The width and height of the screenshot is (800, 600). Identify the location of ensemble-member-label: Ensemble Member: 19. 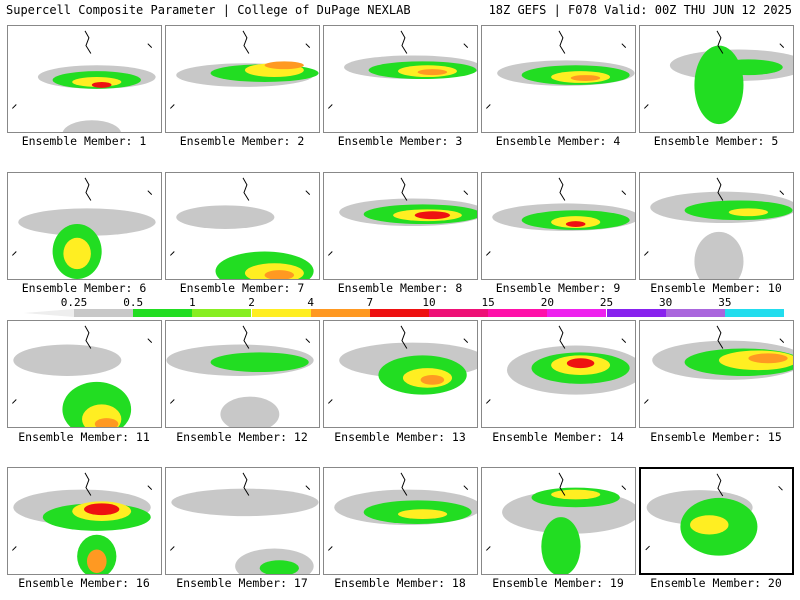
(558, 583).